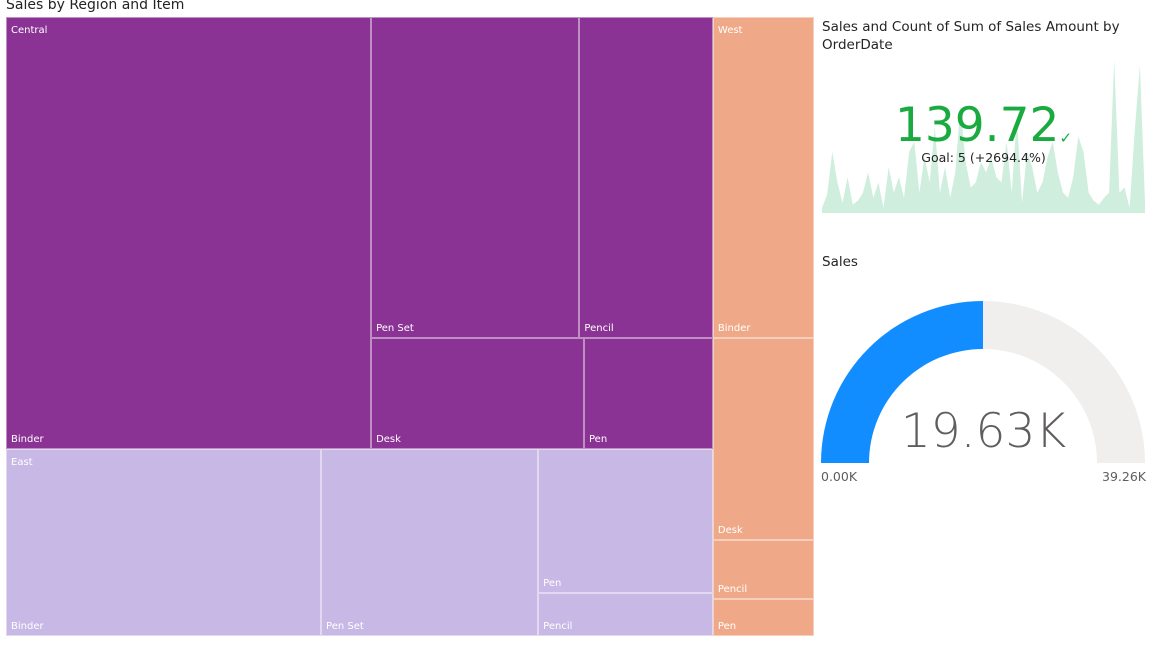  What do you see at coordinates (164, 542) in the screenshot?
I see `treemap-tile-east-binder: East Binder` at bounding box center [164, 542].